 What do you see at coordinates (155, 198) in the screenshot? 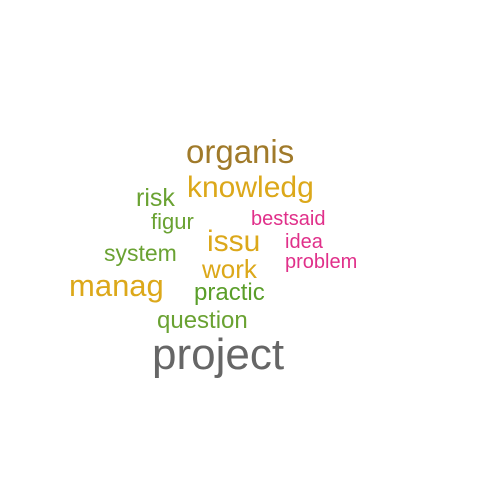
I see `word-risk: risk` at bounding box center [155, 198].